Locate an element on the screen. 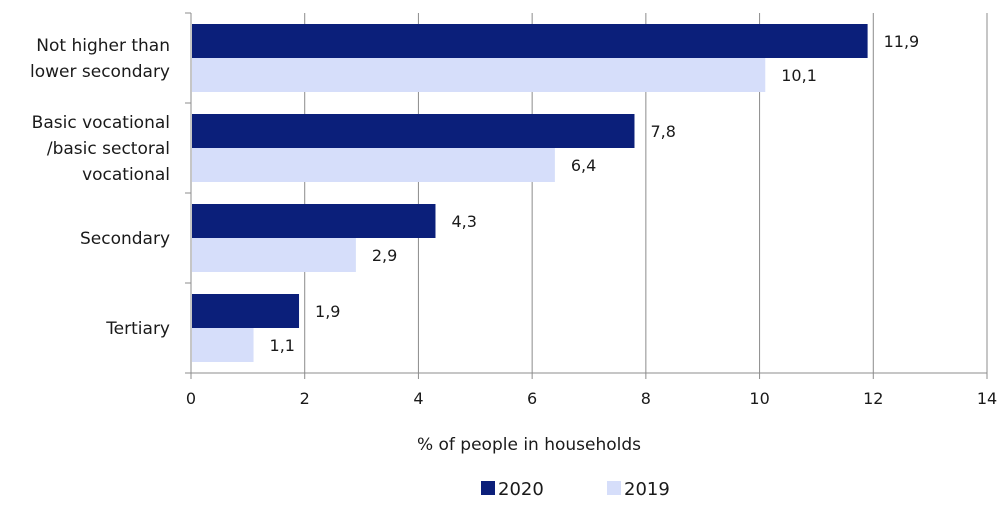 This screenshot has height=506, width=999. data-label: 1,9 is located at coordinates (327, 311).